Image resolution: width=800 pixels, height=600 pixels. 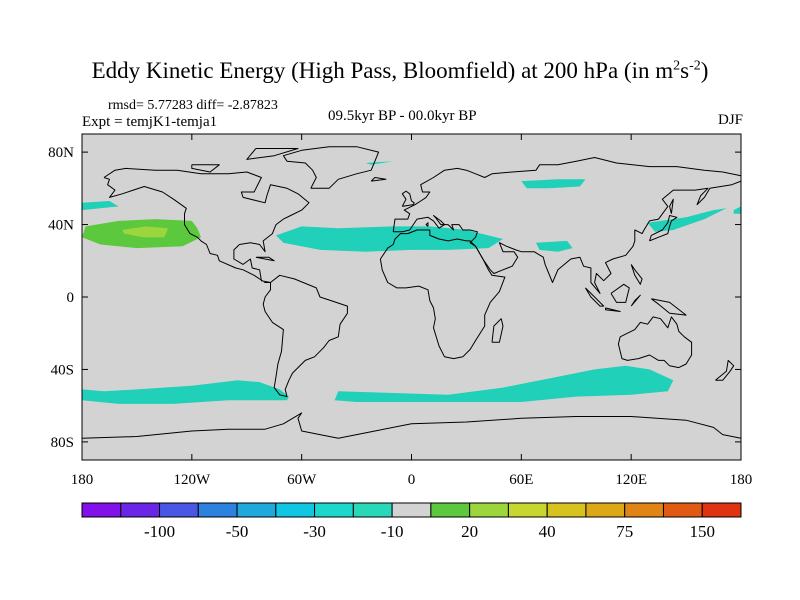 I want to click on y-tick-label-3: 40S, so click(x=62, y=370).